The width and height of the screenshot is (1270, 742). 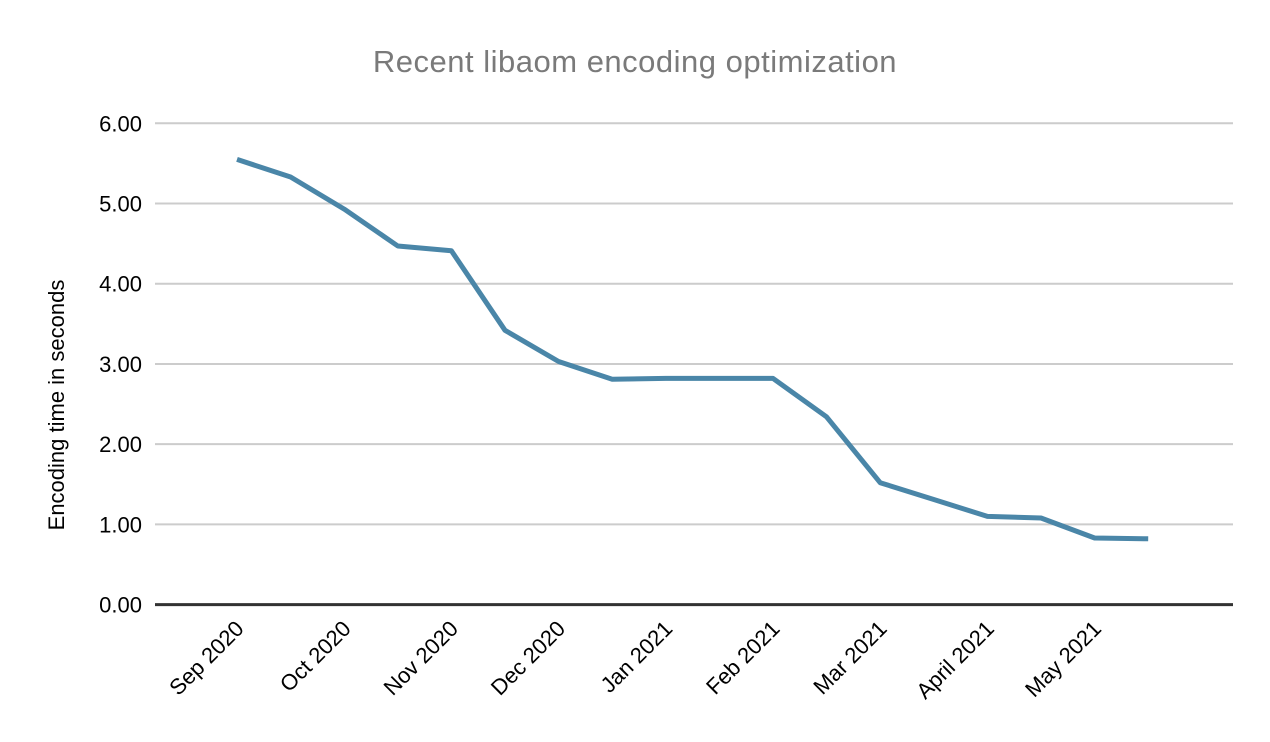 I want to click on x-tick-label: April 2021, so click(x=955, y=660).